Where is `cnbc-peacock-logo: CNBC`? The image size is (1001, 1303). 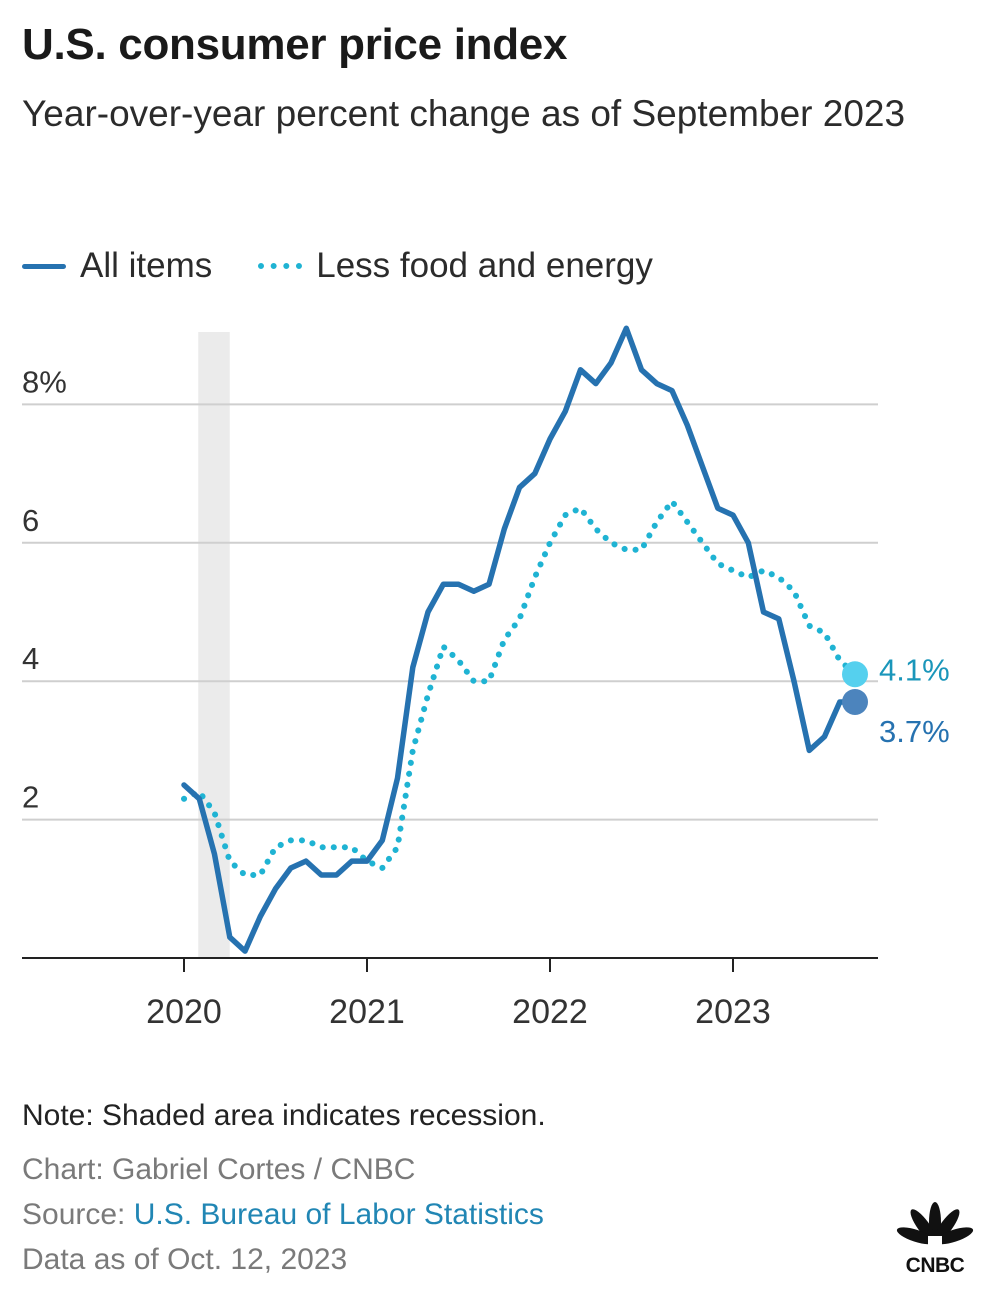
cnbc-peacock-logo: CNBC is located at coordinates (935, 1239).